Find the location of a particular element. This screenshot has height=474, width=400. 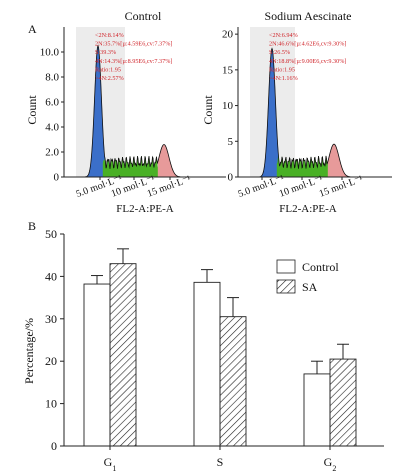

legend-label-control: Control is located at coordinates (320, 267).